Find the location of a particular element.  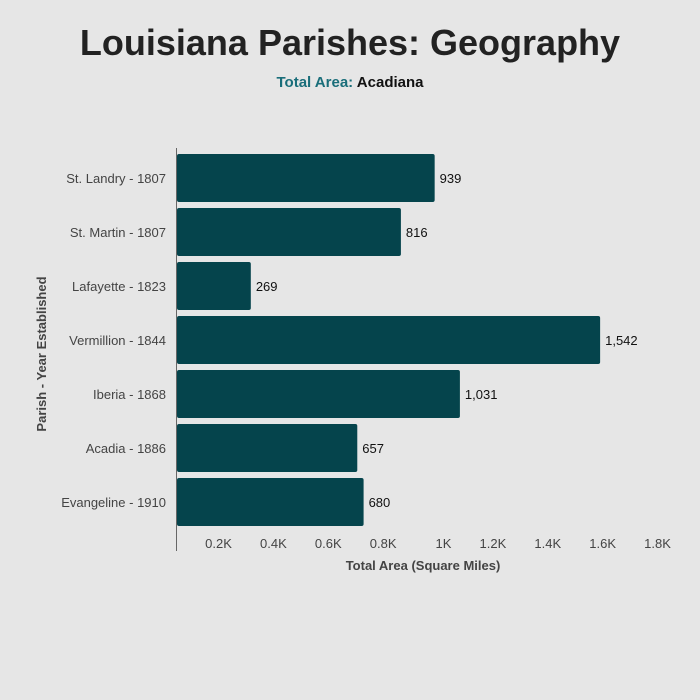

chart-title: Louisiana Parishes: Geography is located at coordinates (350, 42).